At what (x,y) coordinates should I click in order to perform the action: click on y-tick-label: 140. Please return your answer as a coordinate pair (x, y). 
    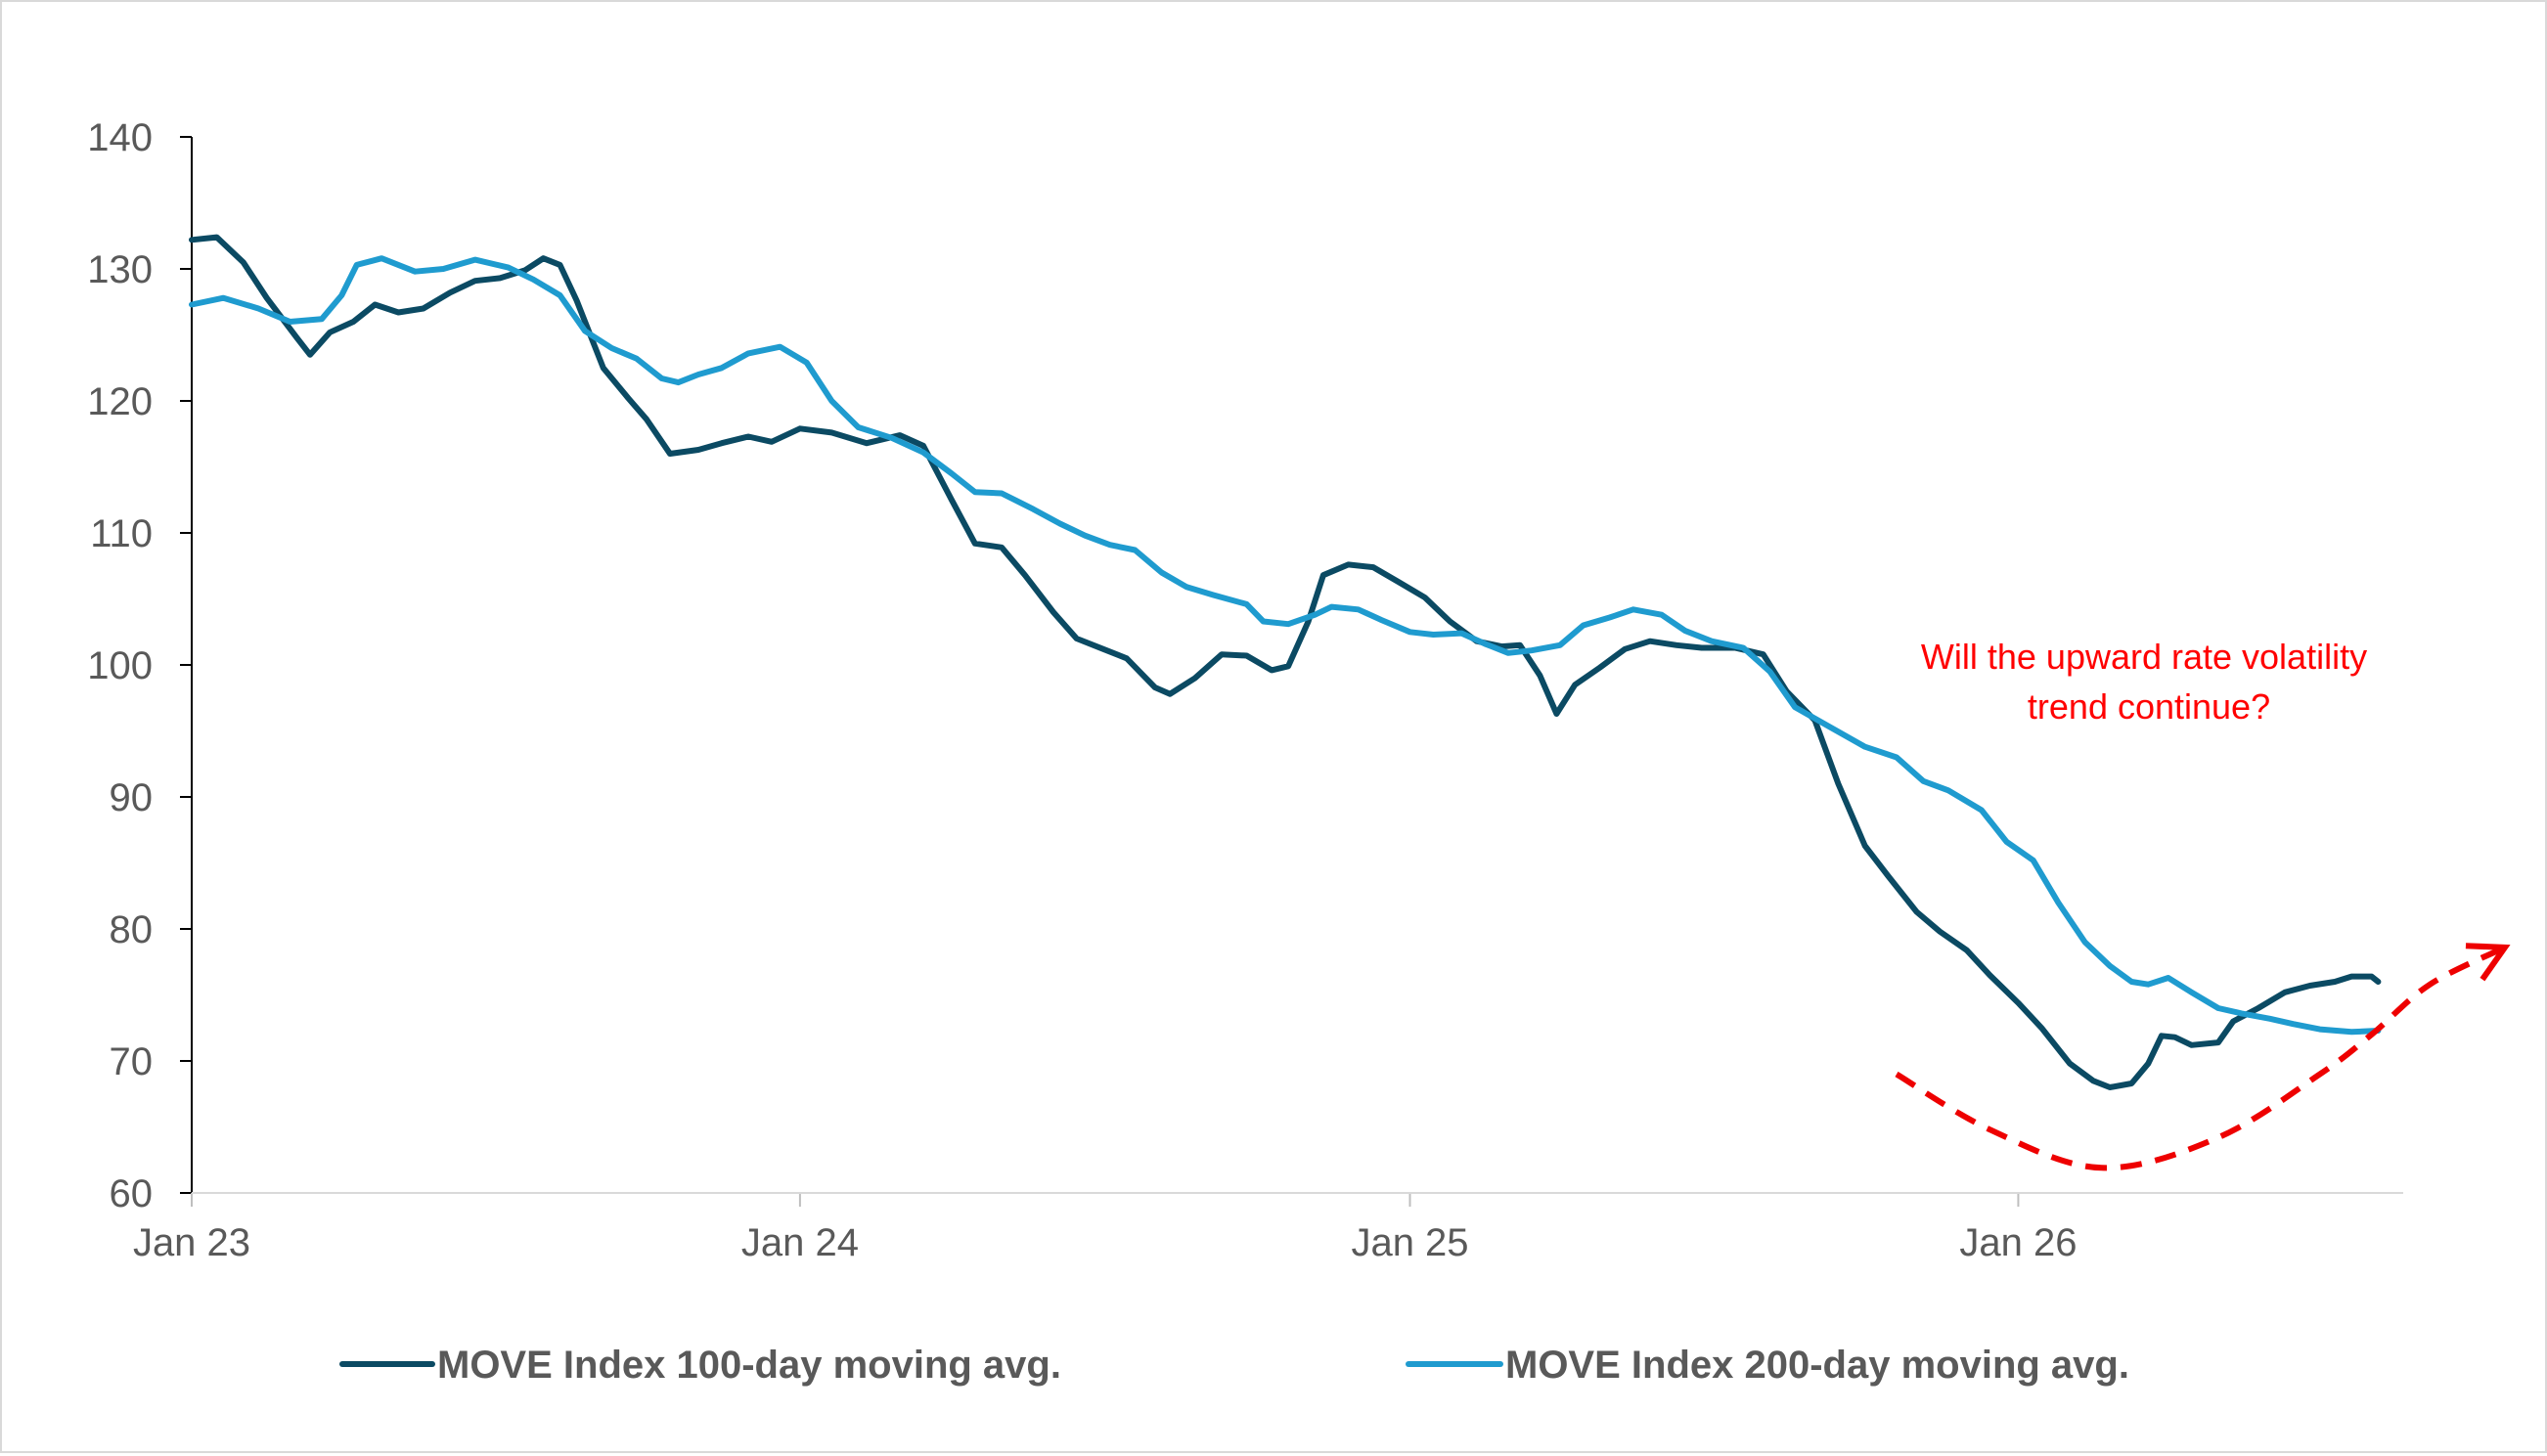
    Looking at the image, I should click on (120, 137).